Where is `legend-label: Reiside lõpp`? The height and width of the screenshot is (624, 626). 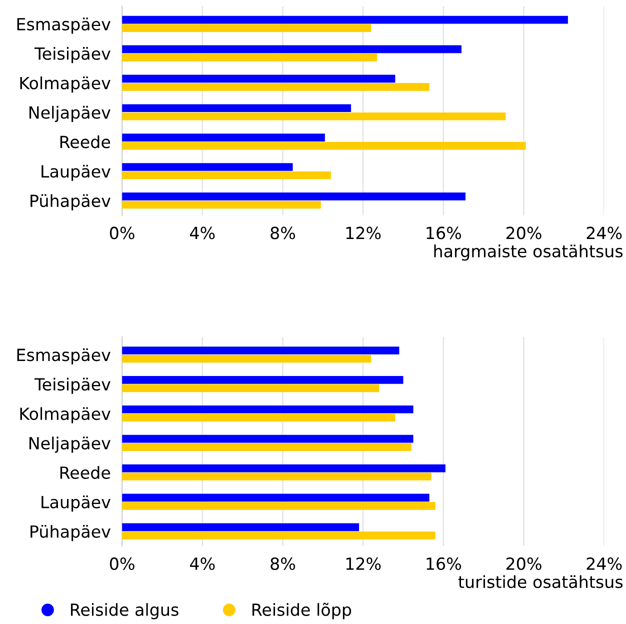 legend-label: Reiside lõpp is located at coordinates (302, 611).